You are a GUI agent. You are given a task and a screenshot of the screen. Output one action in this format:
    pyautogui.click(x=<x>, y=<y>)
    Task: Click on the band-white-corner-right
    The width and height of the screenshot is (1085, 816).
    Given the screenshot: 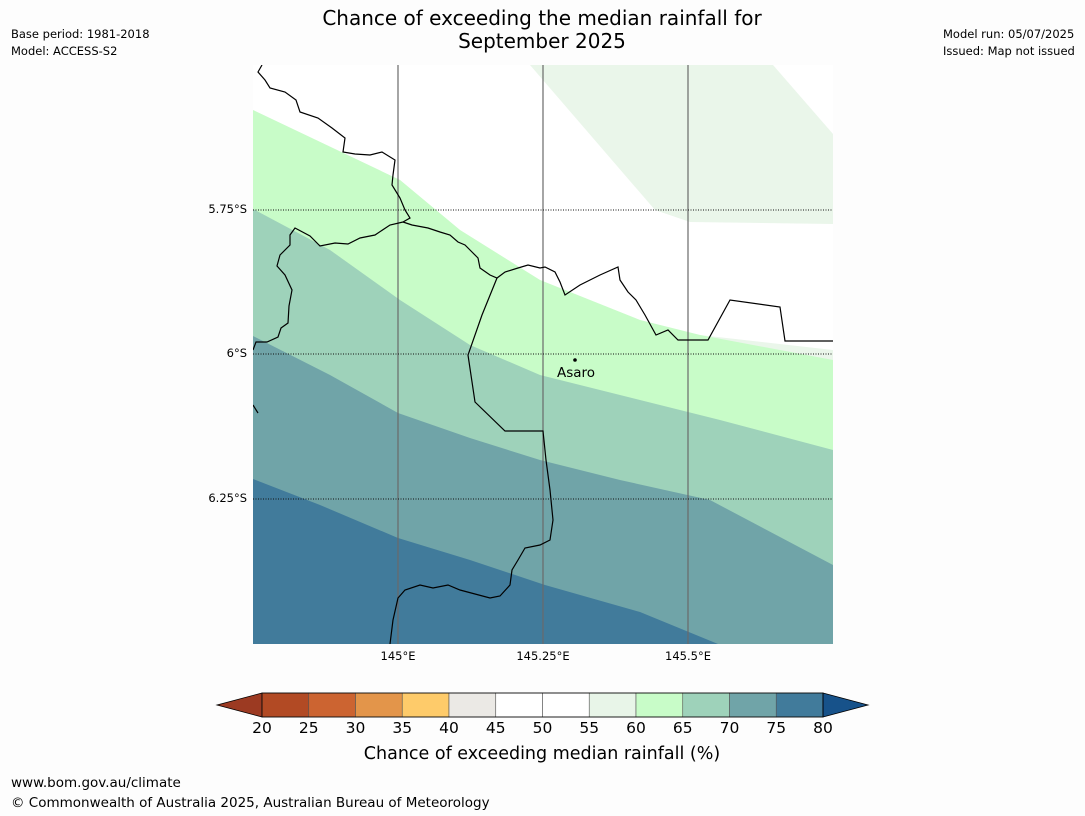 What is the action you would take?
    pyautogui.click(x=803, y=99)
    